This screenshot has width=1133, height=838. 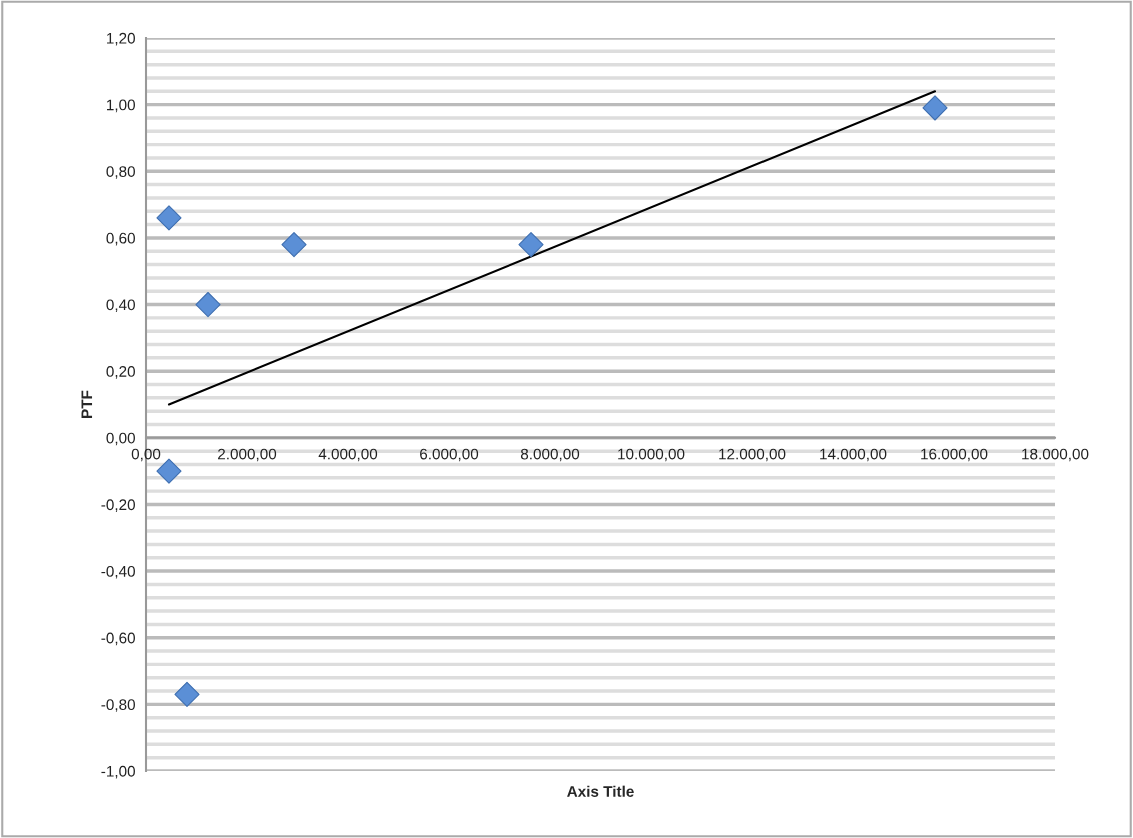 I want to click on x-tick-label: 14.000,00, so click(x=853, y=455).